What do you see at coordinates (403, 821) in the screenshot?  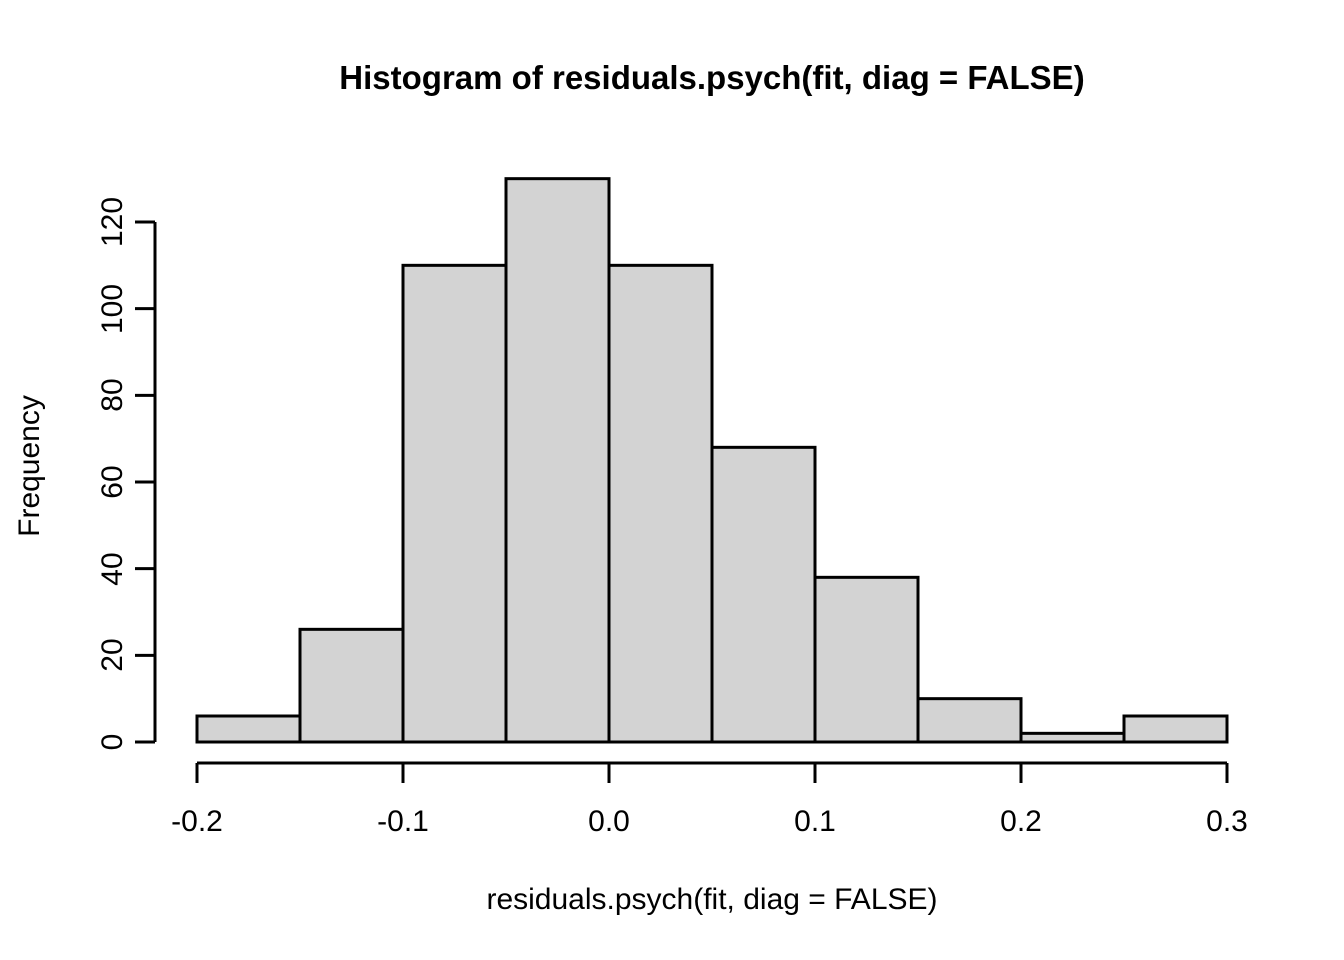 I see `x-tick-label: -0.1` at bounding box center [403, 821].